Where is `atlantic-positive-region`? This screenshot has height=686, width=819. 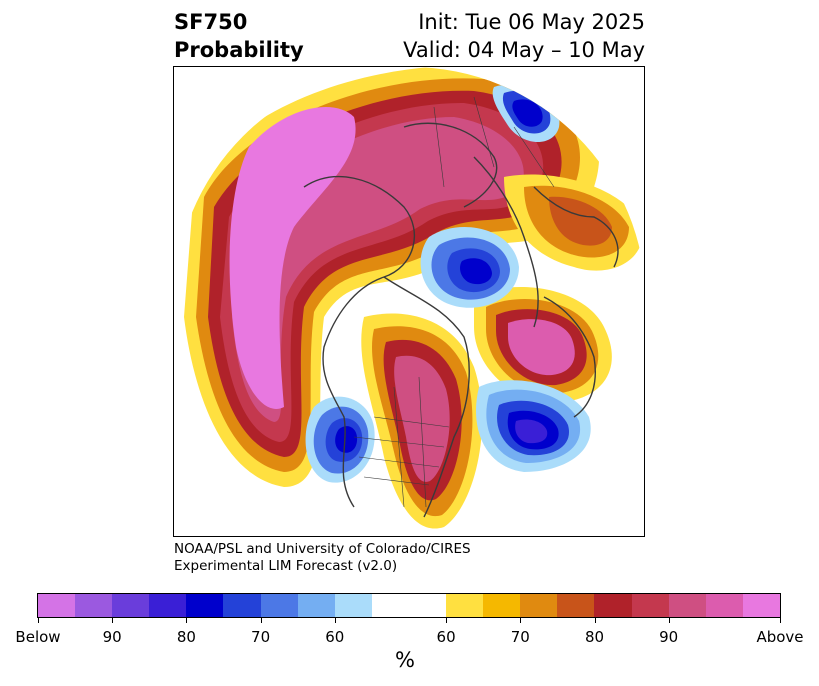 atlantic-positive-region is located at coordinates (543, 345).